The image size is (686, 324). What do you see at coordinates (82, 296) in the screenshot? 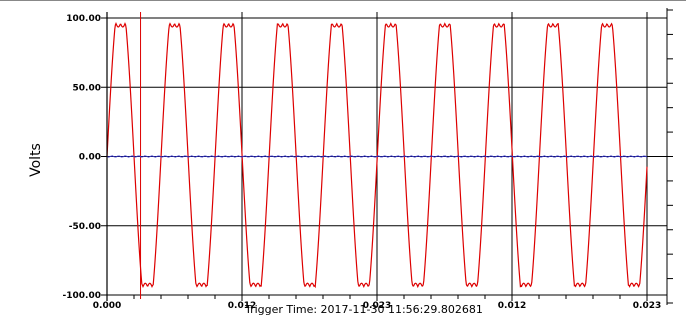
I see `y-tick-label: -100.00` at bounding box center [82, 296].